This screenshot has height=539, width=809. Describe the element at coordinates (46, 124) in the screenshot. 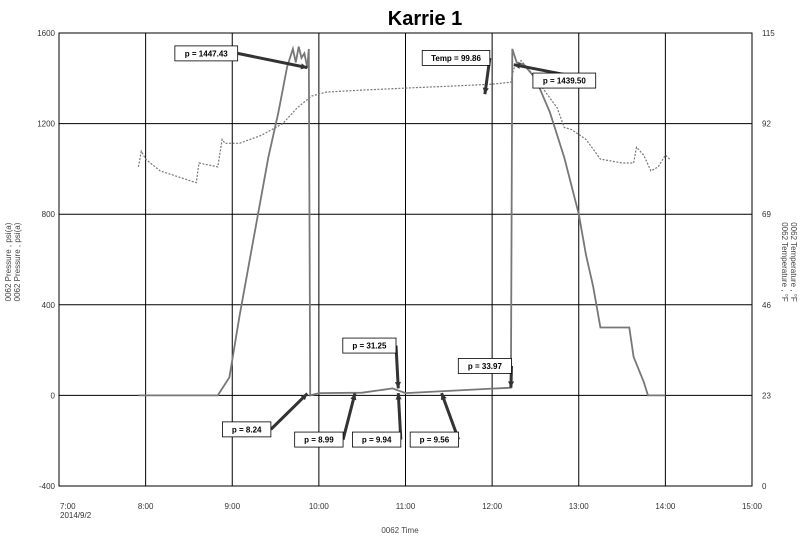

I see `y-left-tick-label: 1200` at that location.